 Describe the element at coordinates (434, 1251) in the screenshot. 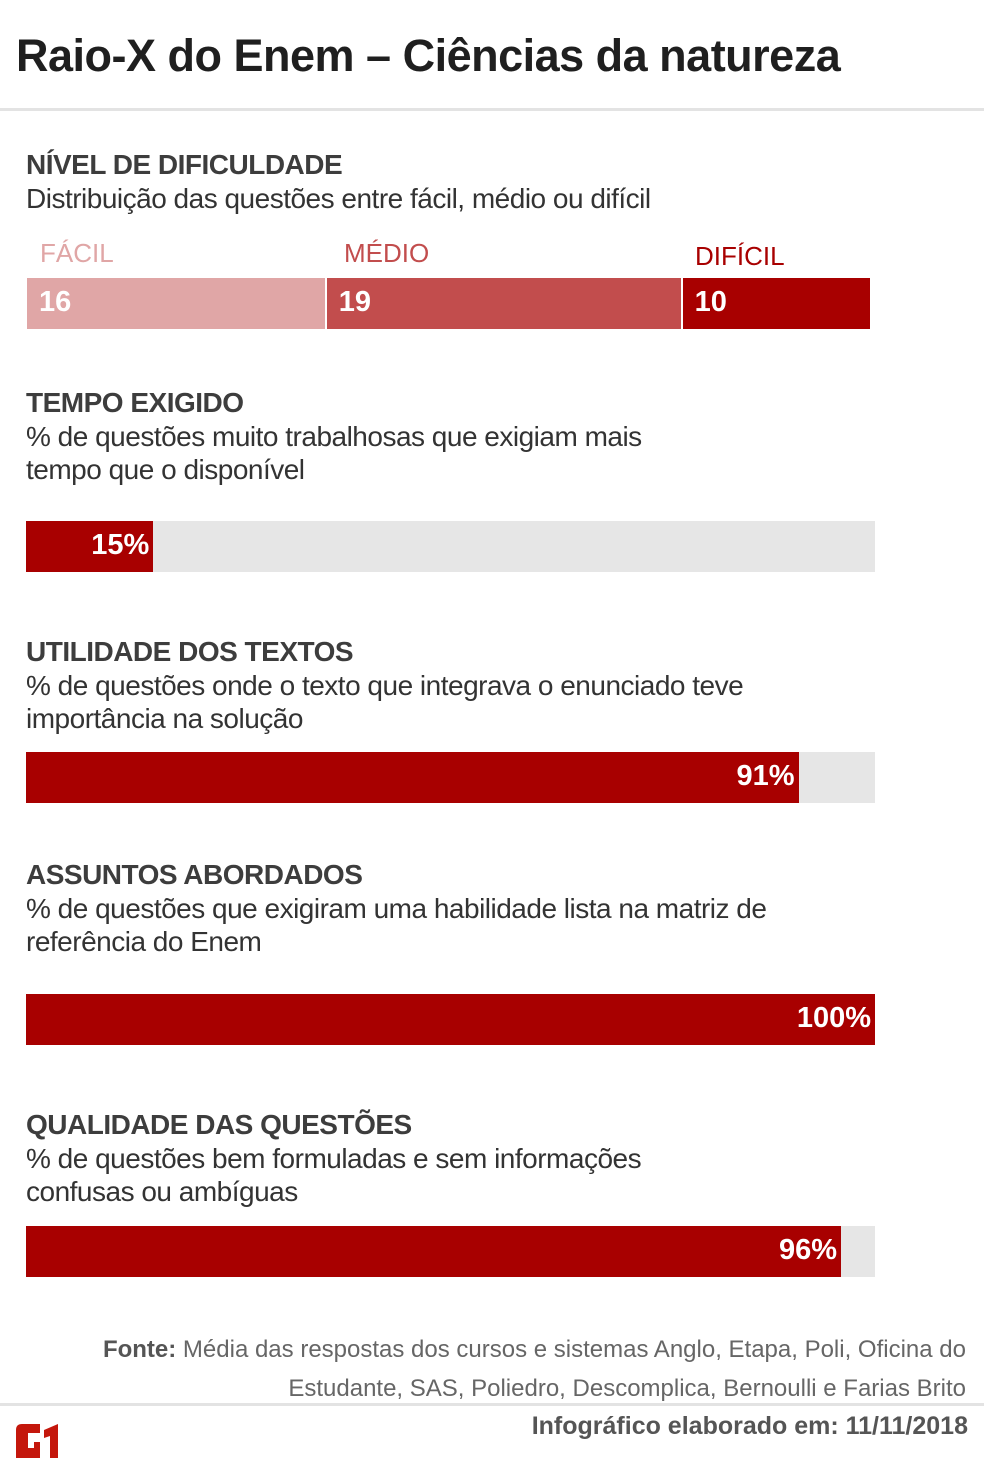

I see `bar-fill: 96%` at that location.